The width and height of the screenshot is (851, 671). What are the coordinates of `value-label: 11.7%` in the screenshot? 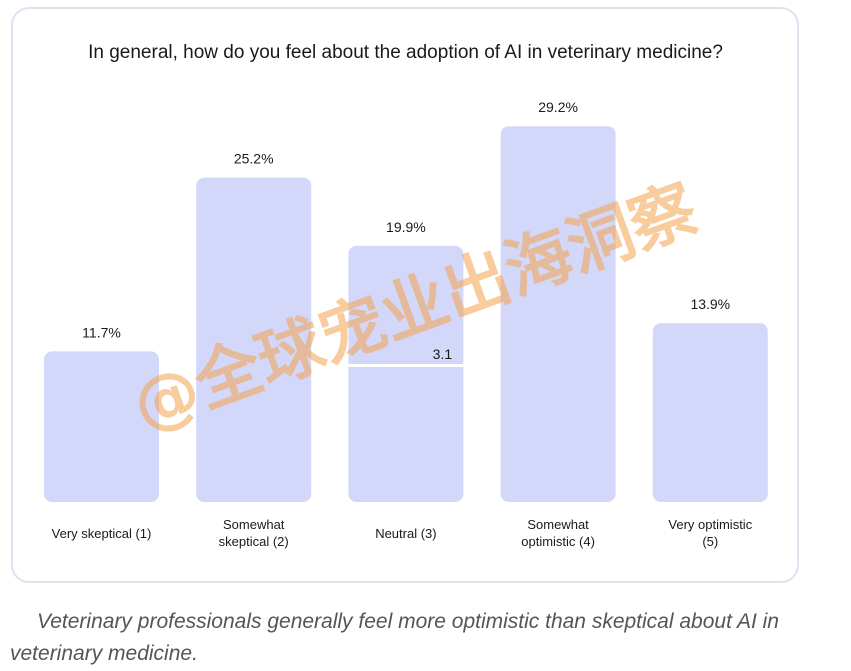 It's located at (101, 332).